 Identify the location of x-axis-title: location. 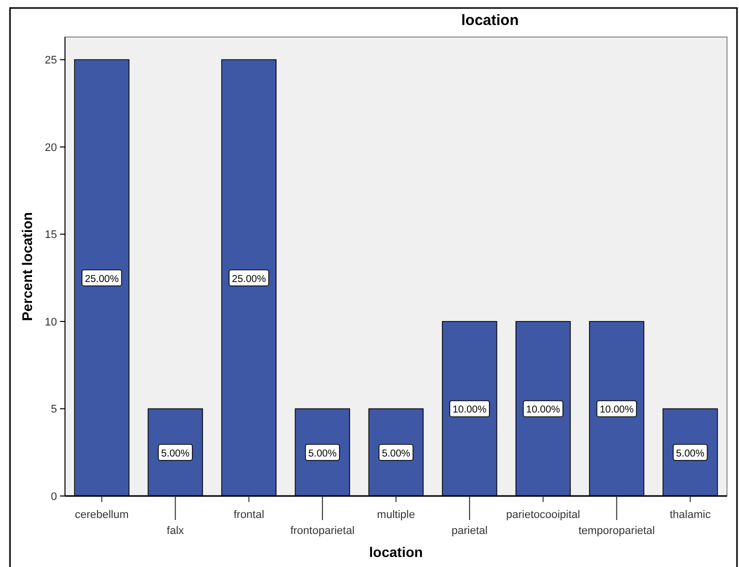
(396, 552).